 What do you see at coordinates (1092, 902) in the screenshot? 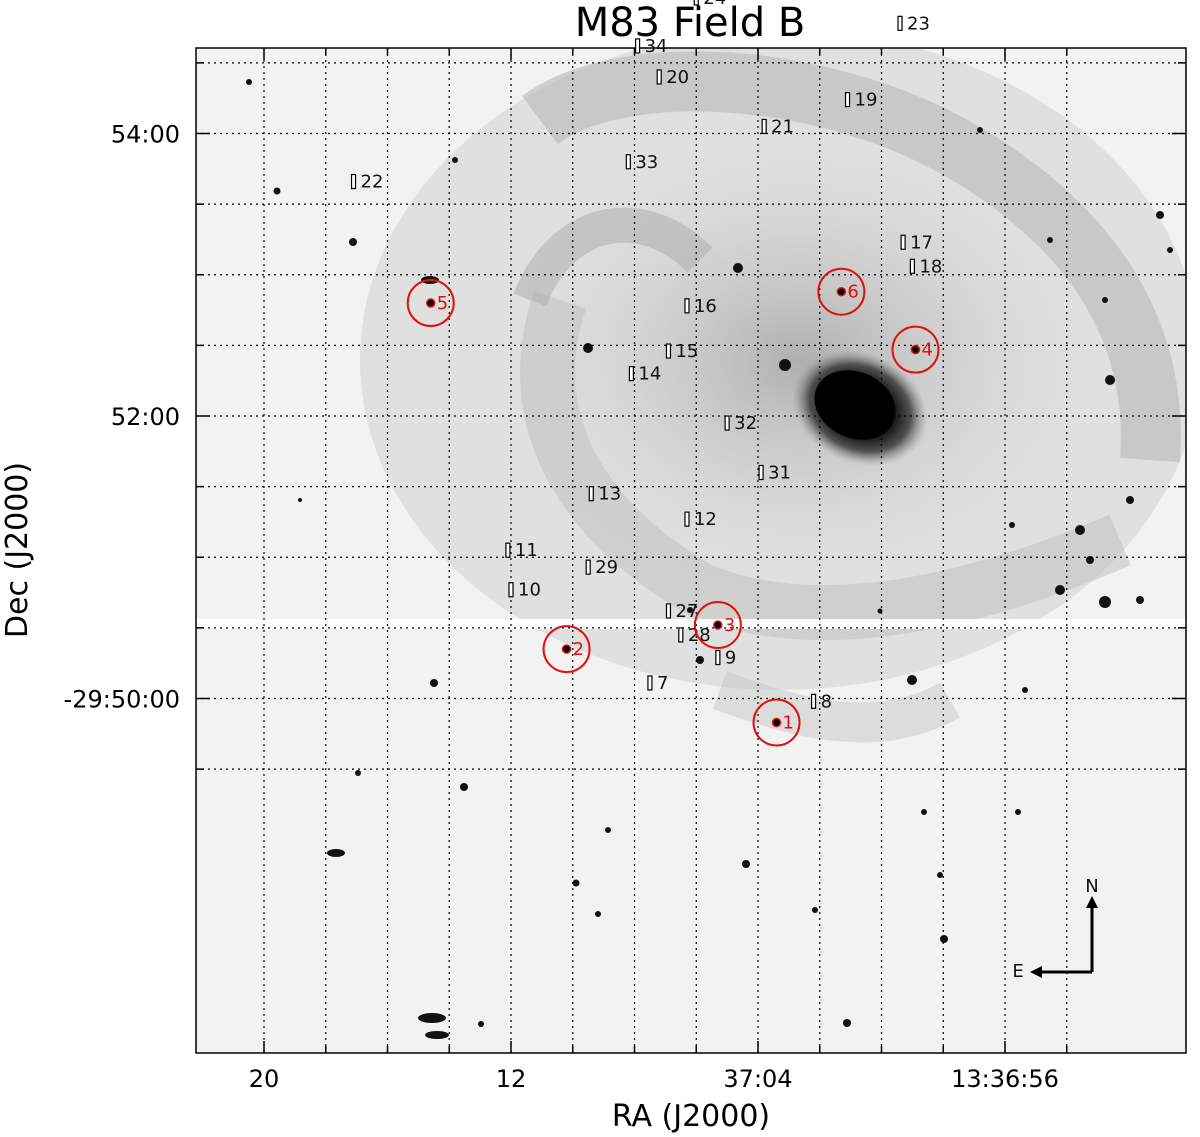
I see `north-arrowhead` at bounding box center [1092, 902].